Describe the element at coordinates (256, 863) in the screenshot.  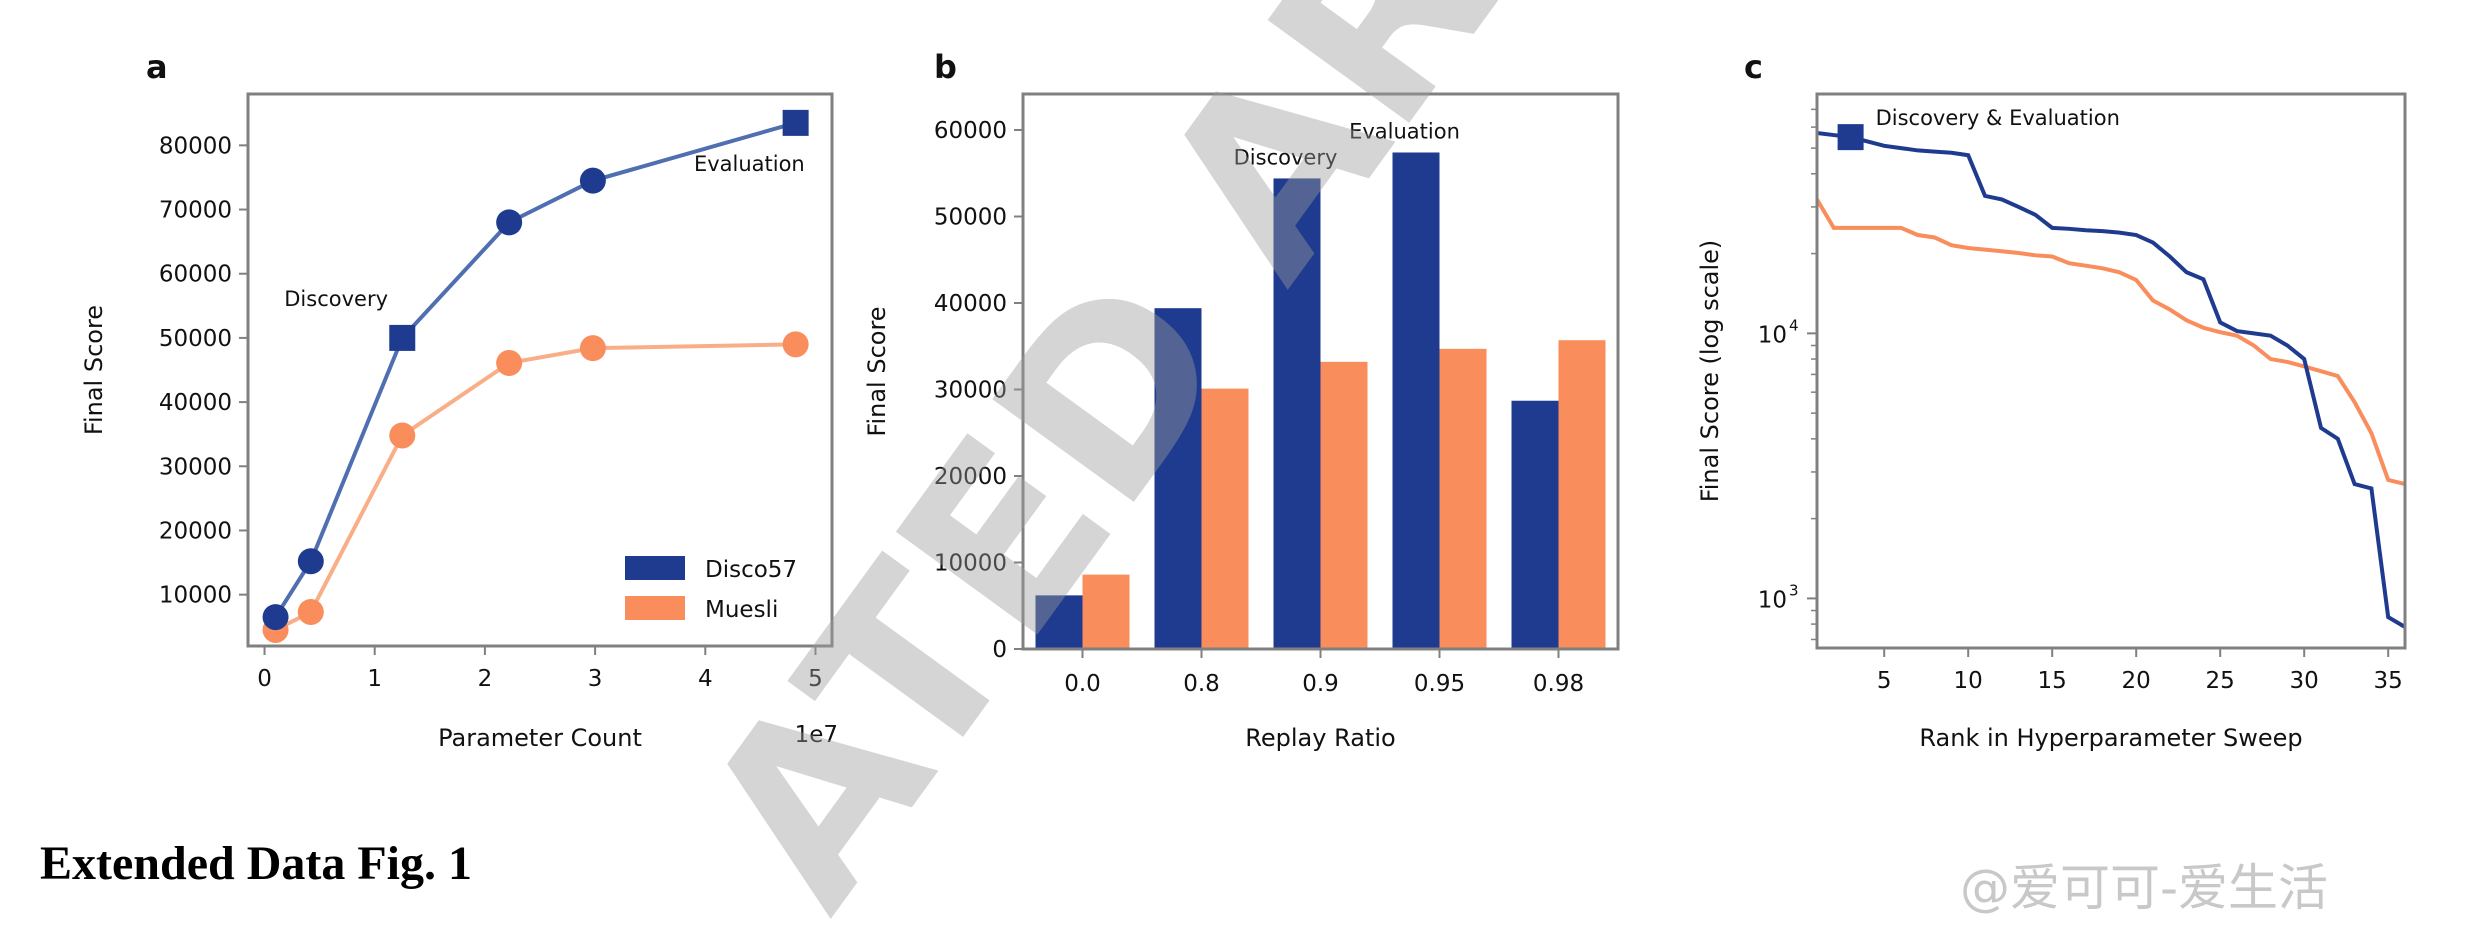
I see `figure-caption: Extended Data Fig. 1` at that location.